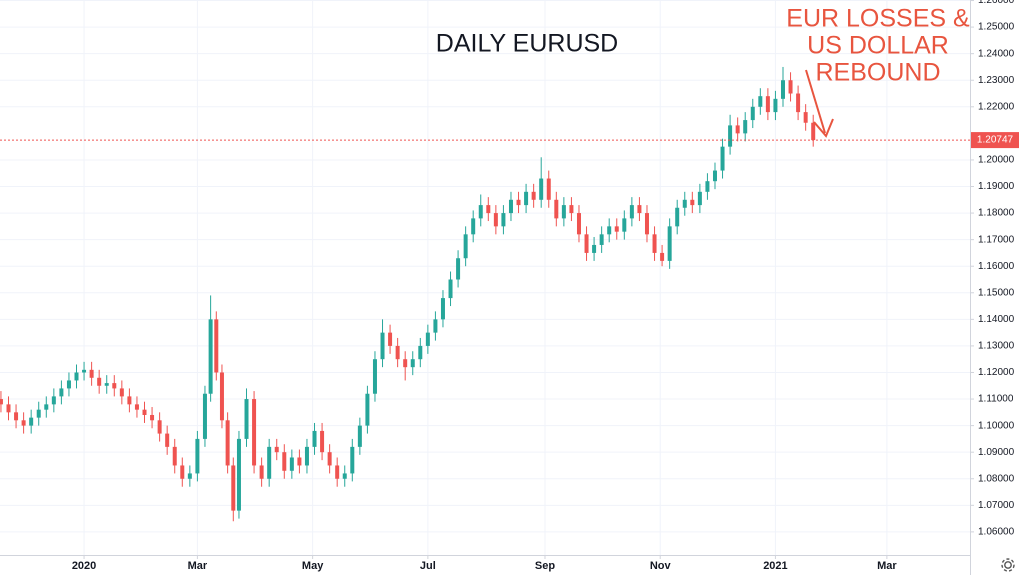  What do you see at coordinates (996, 346) in the screenshot?
I see `y-tick-label: 1.13000` at bounding box center [996, 346].